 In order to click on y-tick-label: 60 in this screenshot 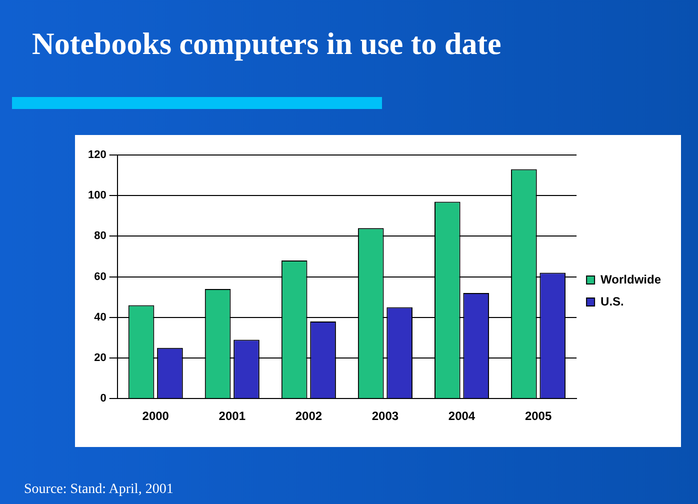, I will do `click(100, 276)`.